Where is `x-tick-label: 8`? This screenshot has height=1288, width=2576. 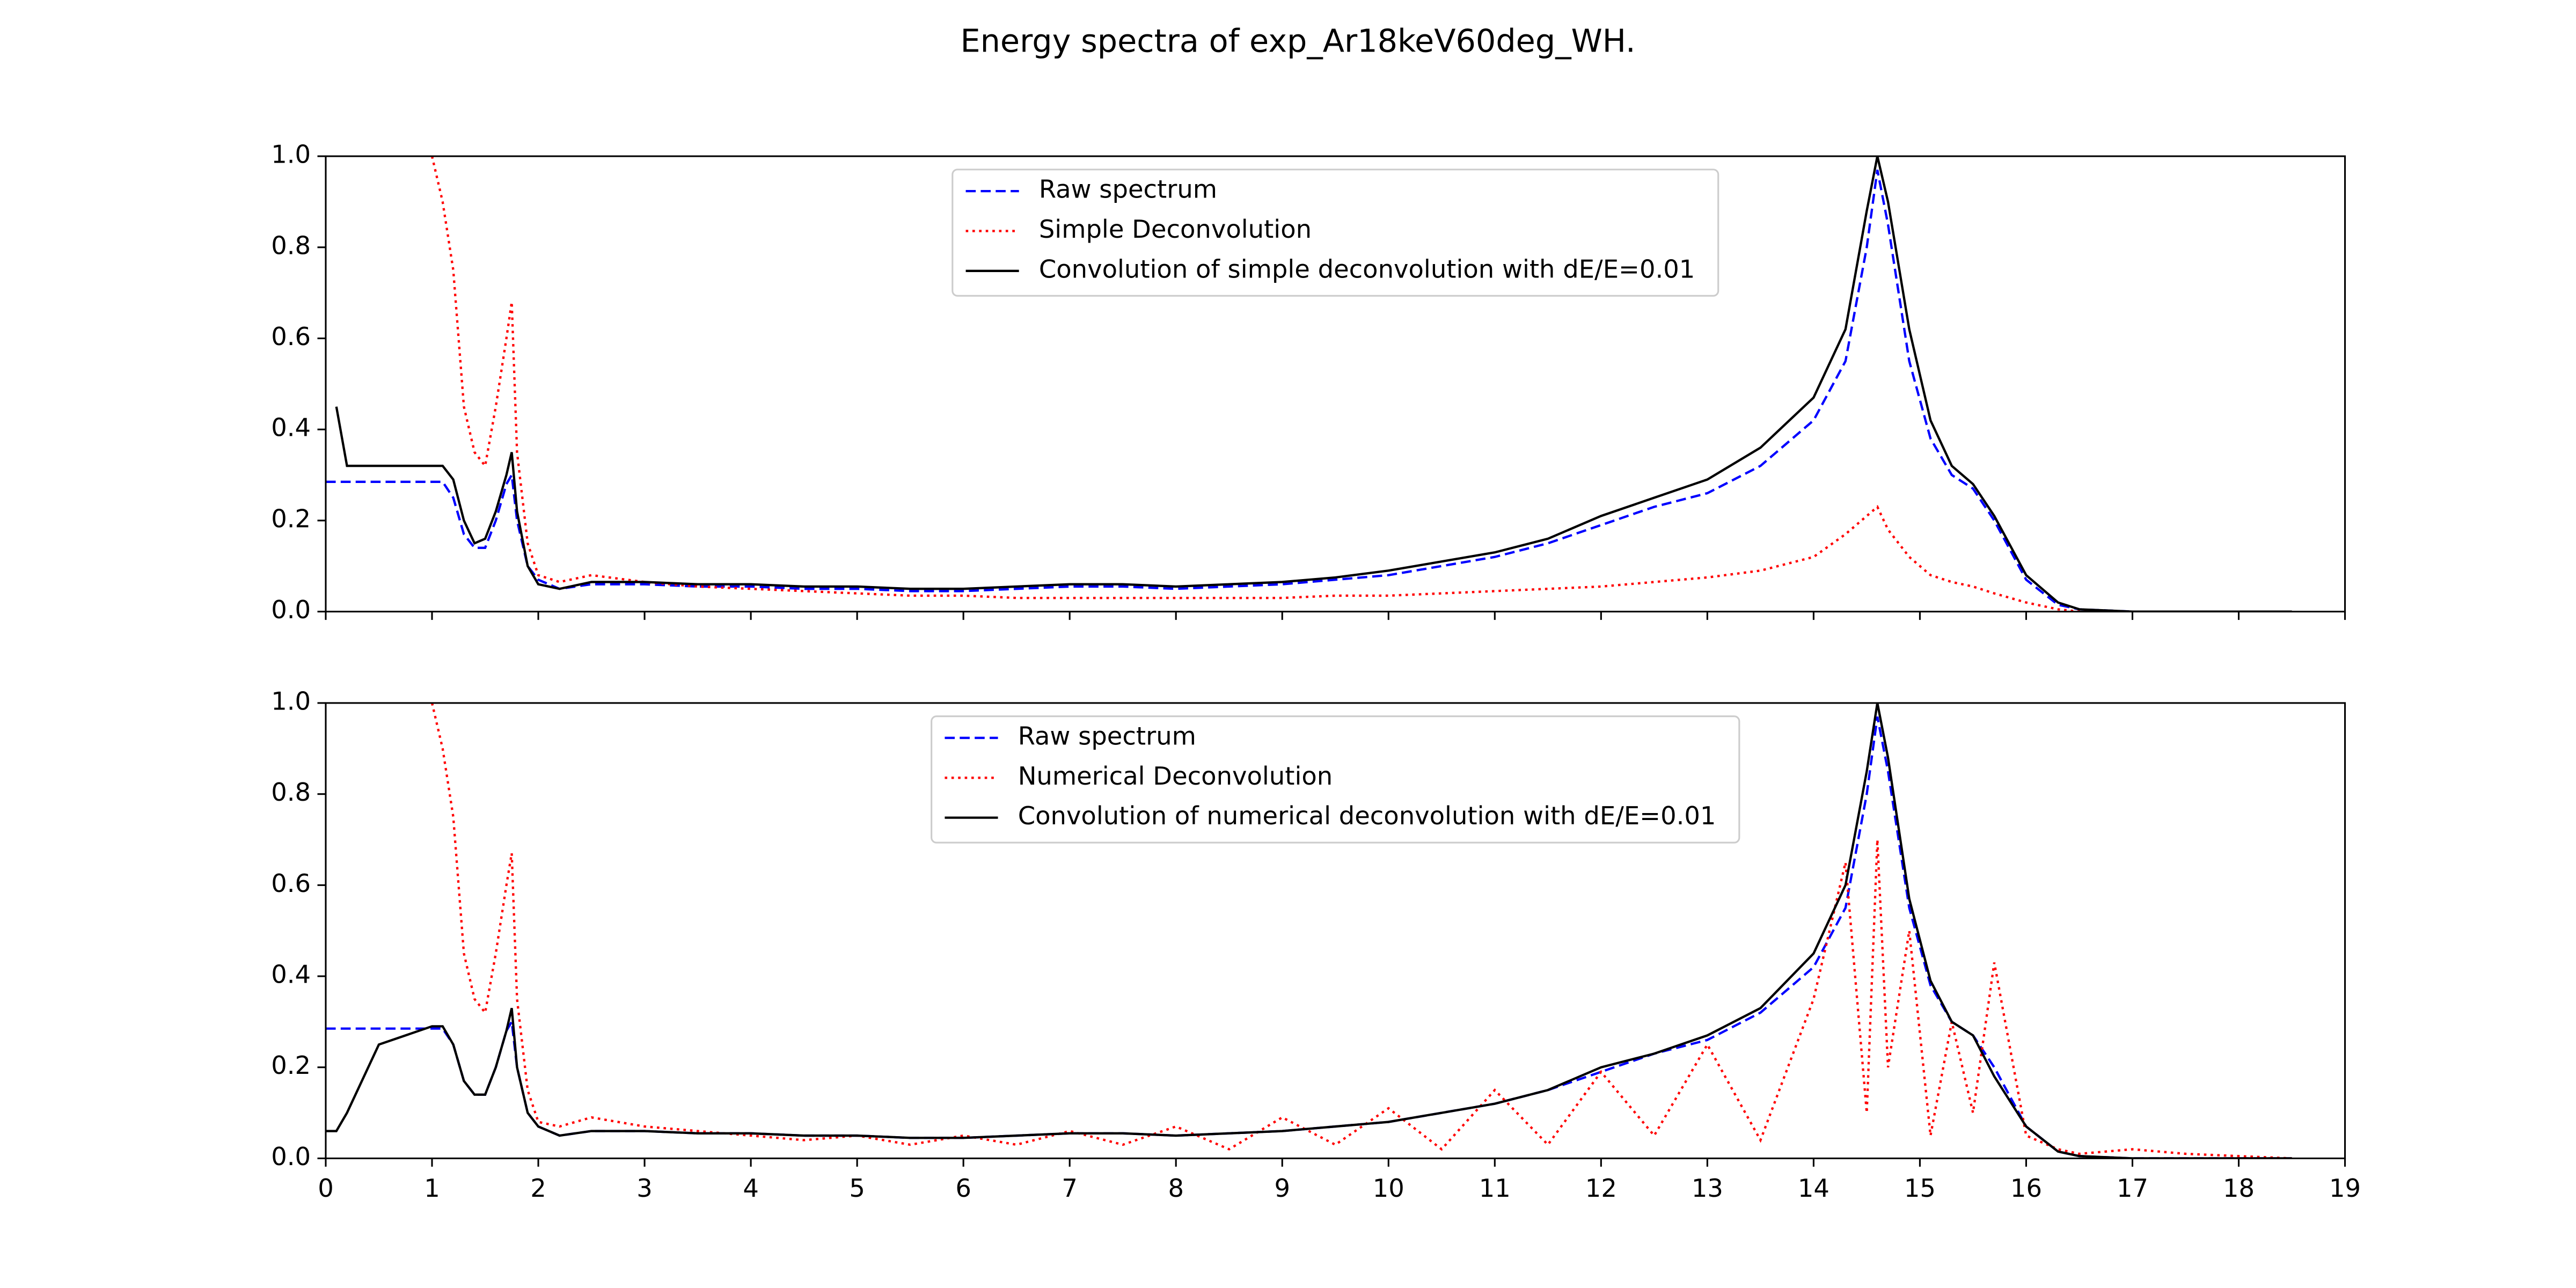 x-tick-label: 8 is located at coordinates (1176, 1188).